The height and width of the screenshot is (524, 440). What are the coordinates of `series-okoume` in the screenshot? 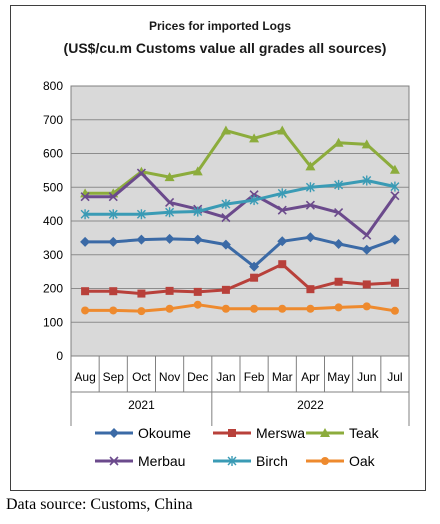 It's located at (240, 252).